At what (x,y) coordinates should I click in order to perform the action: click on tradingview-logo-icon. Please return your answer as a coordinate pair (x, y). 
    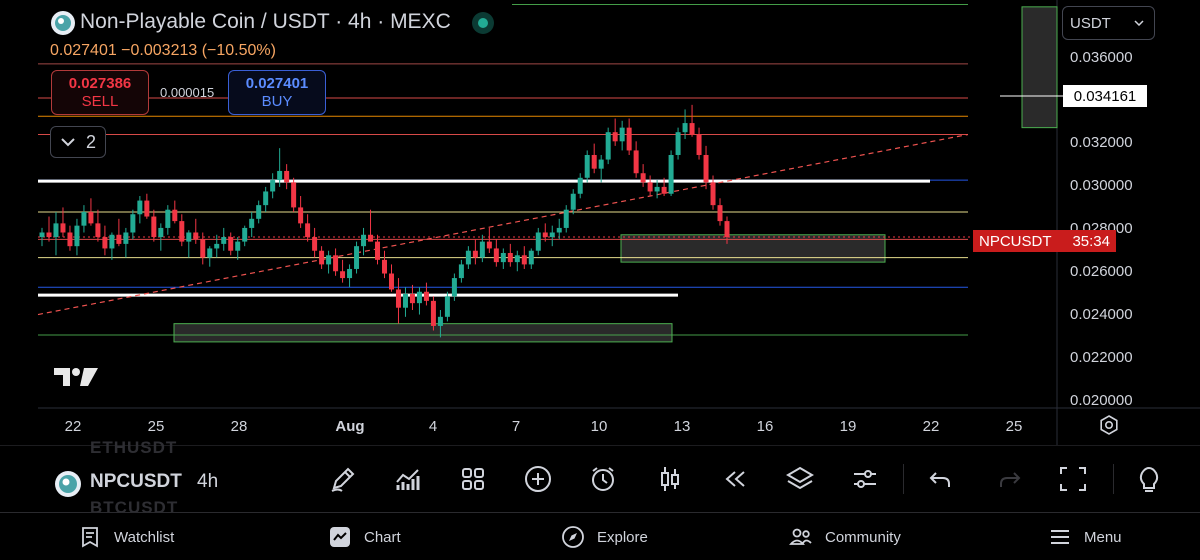
    Looking at the image, I should click on (76, 377).